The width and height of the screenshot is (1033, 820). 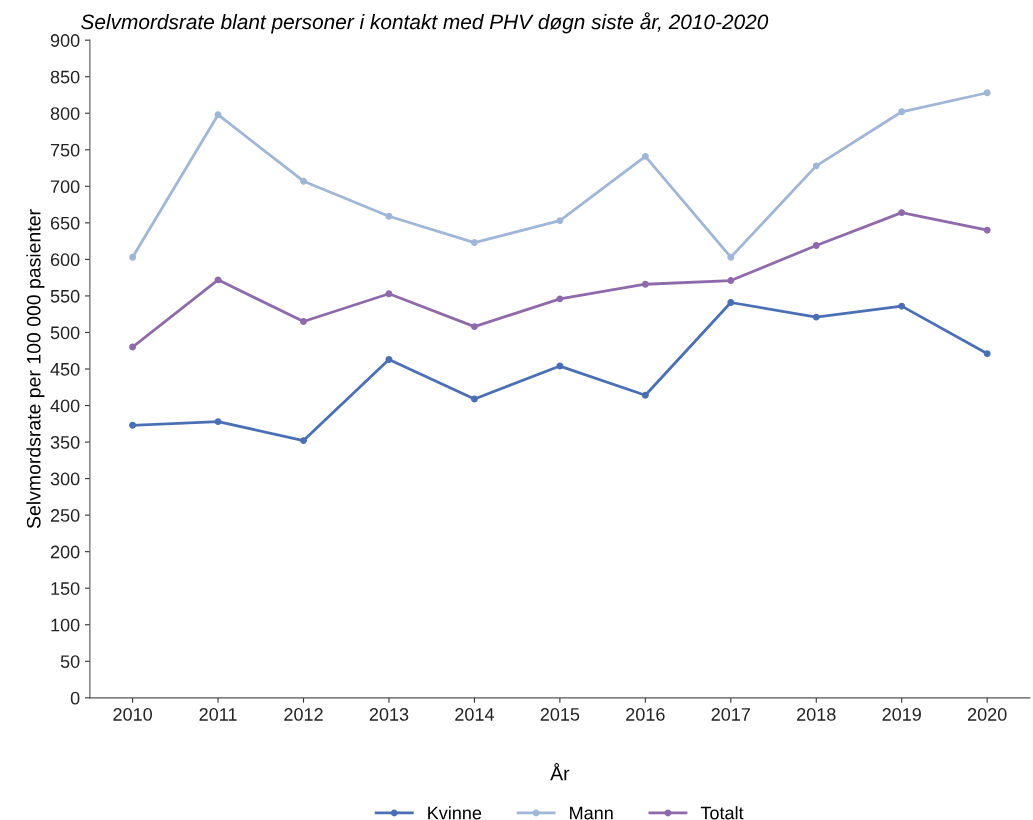 I want to click on y-axis-title: Selvmordsrate per 100 000 pasienter, so click(x=35, y=369).